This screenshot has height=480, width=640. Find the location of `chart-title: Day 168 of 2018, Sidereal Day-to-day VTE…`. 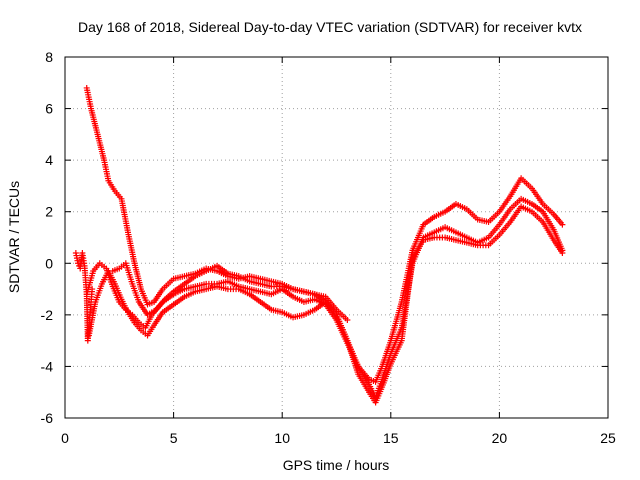

chart-title: Day 168 of 2018, Sidereal Day-to-day VTE… is located at coordinates (330, 27).